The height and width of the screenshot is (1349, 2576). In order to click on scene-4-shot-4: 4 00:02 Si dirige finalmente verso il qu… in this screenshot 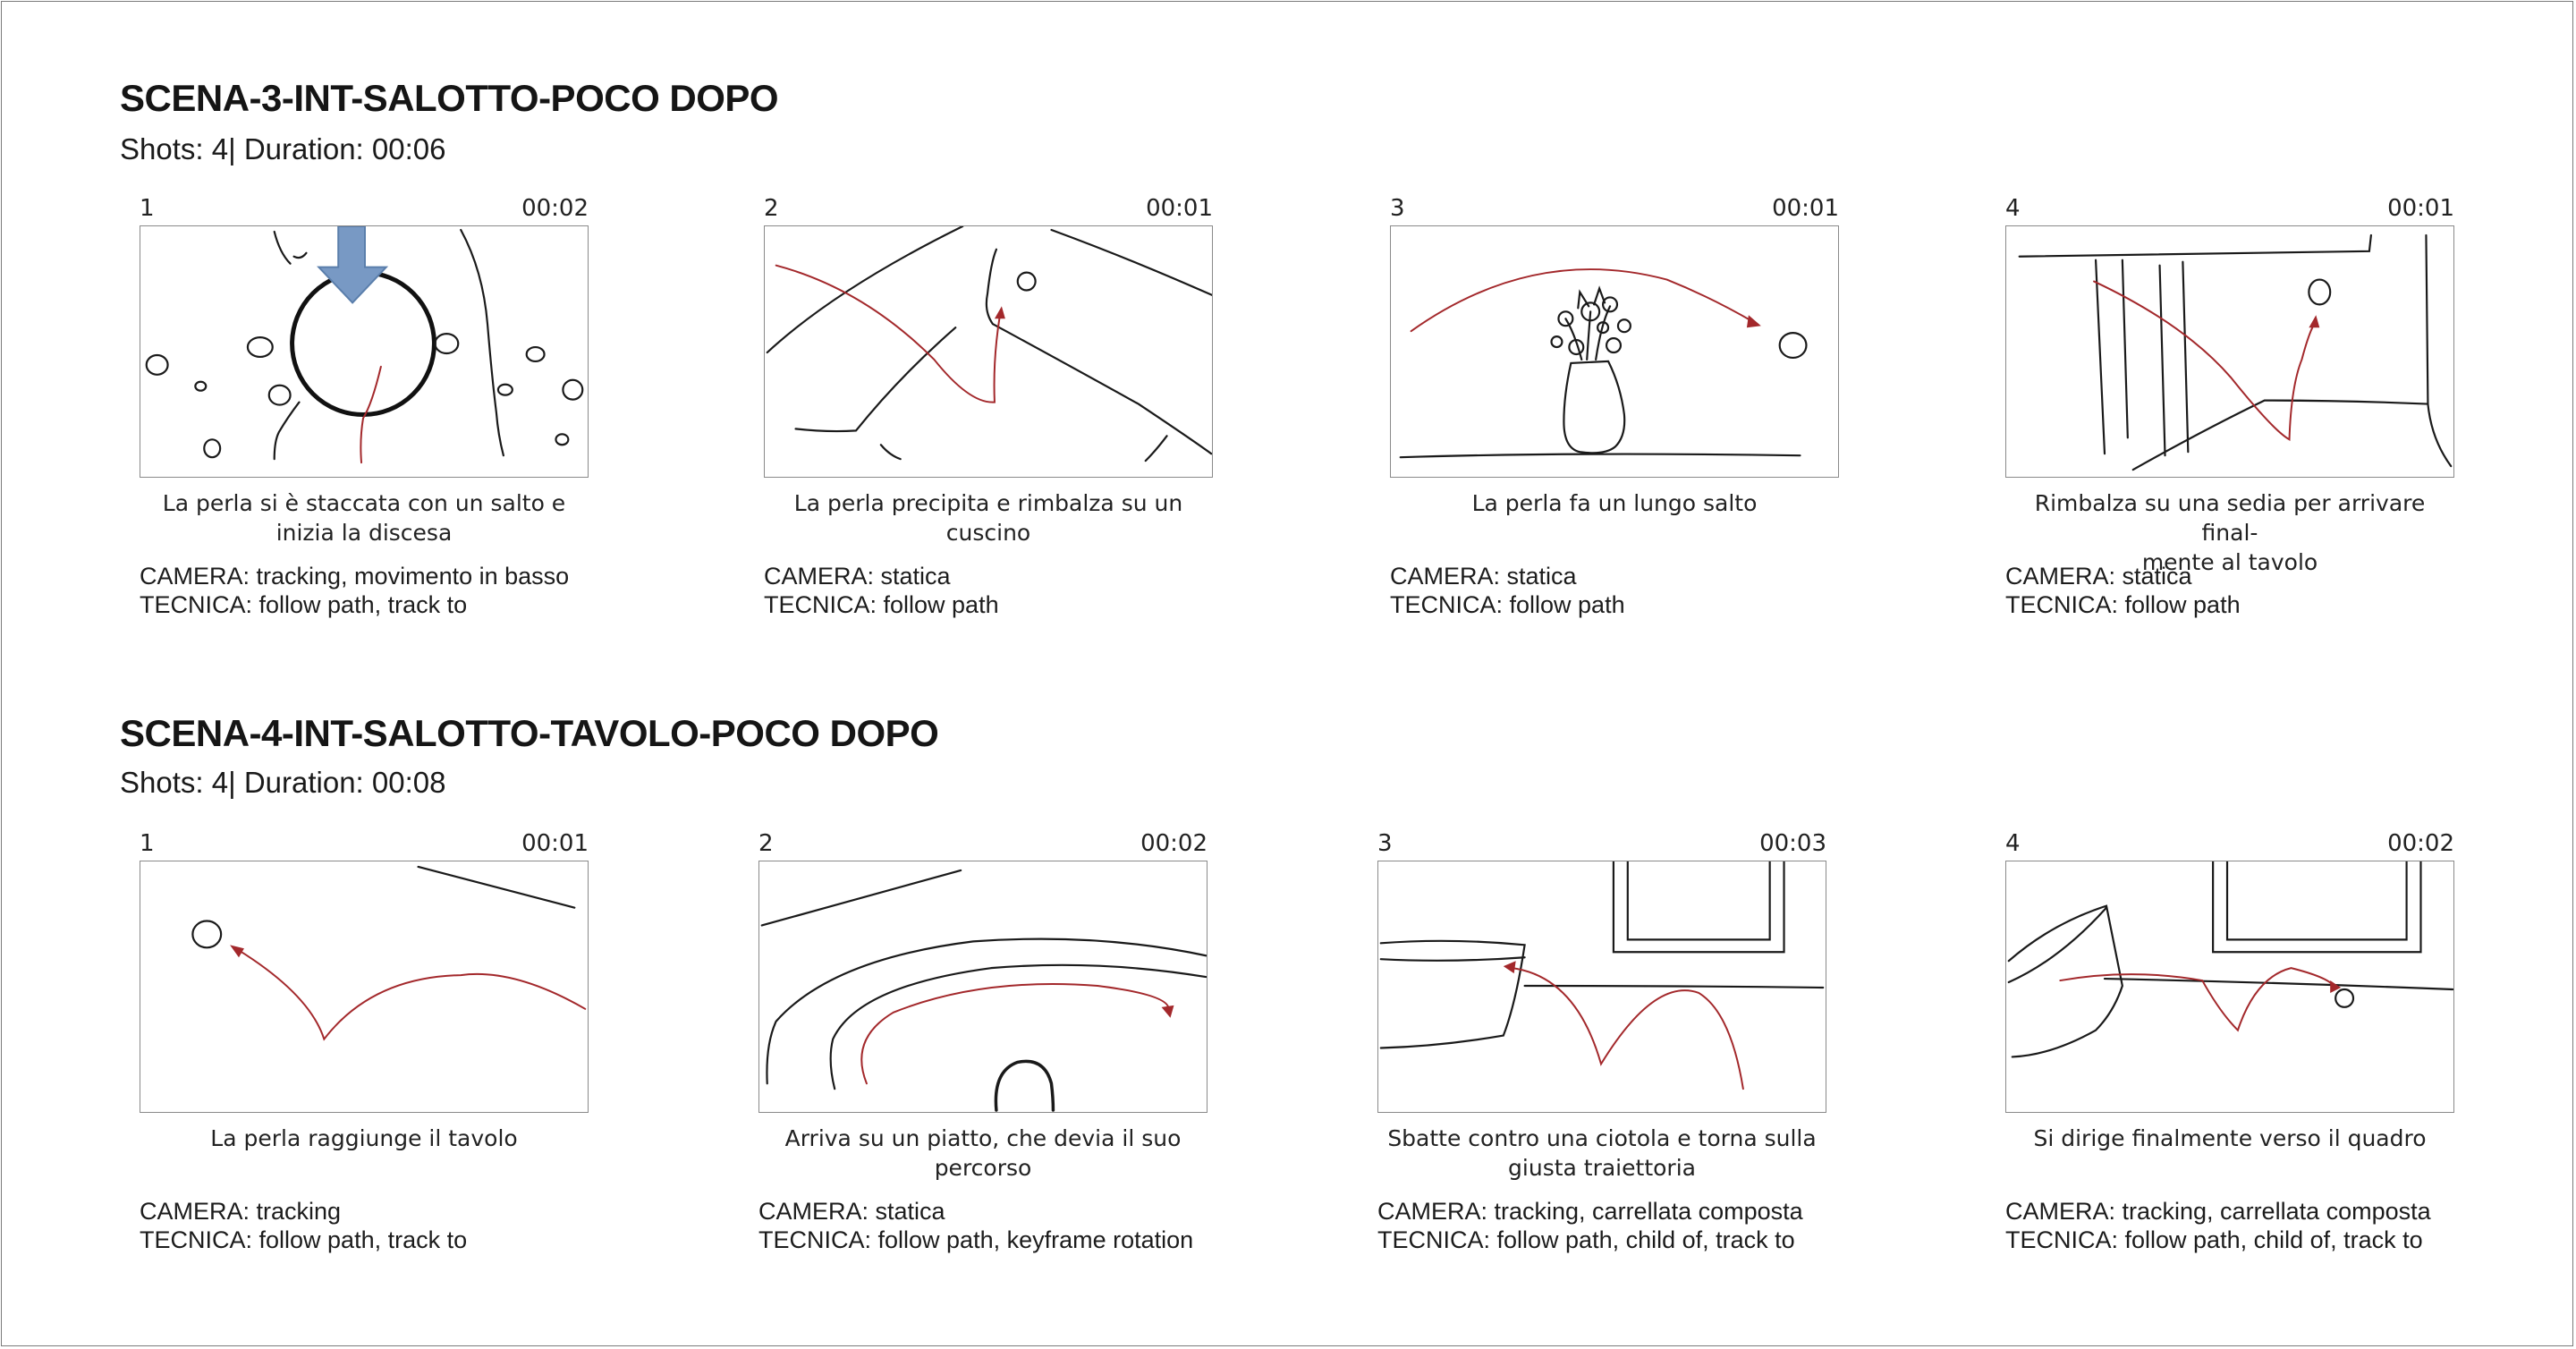, I will do `click(2229, 1042)`.